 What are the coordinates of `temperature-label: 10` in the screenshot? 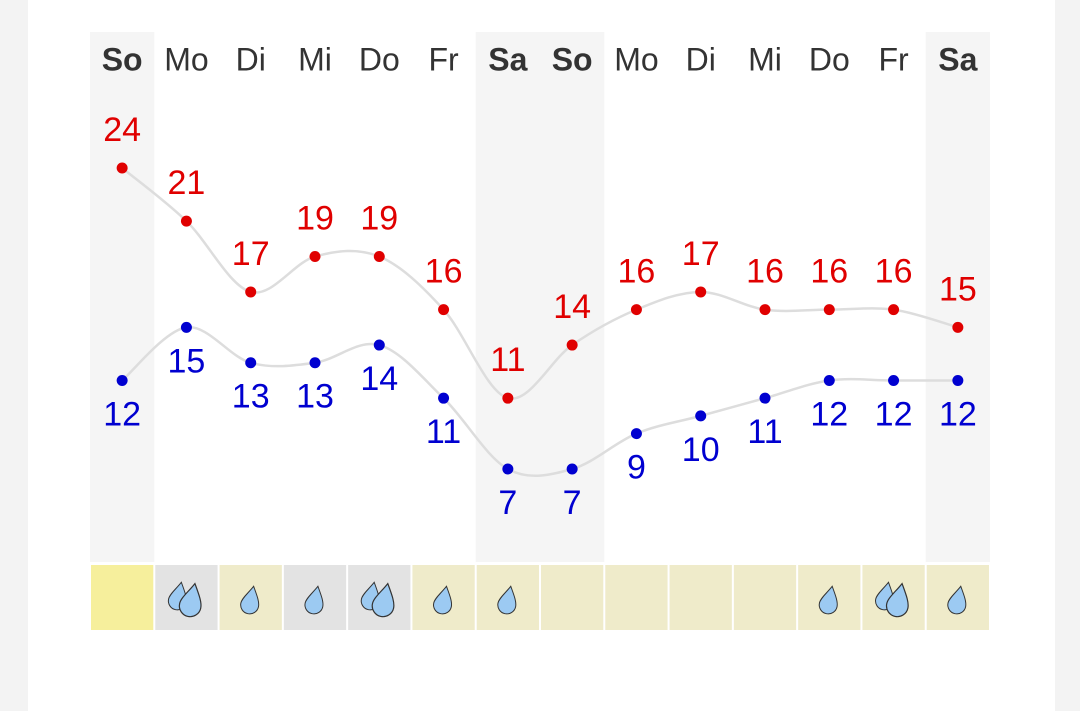 It's located at (701, 450).